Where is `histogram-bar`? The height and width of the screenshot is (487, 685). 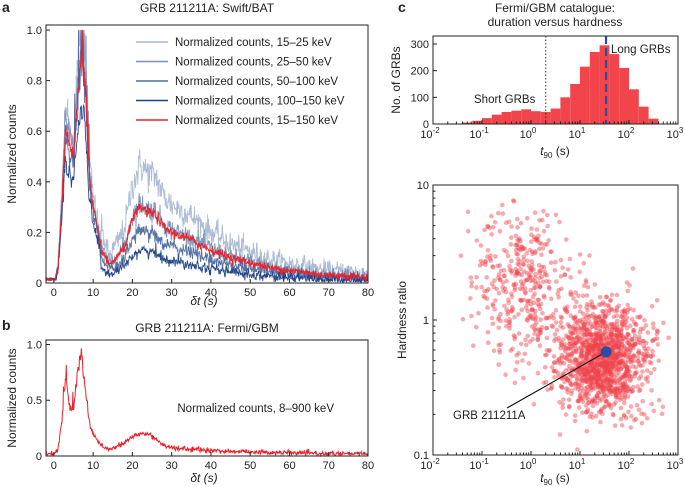
histogram-bar is located at coordinates (506, 118).